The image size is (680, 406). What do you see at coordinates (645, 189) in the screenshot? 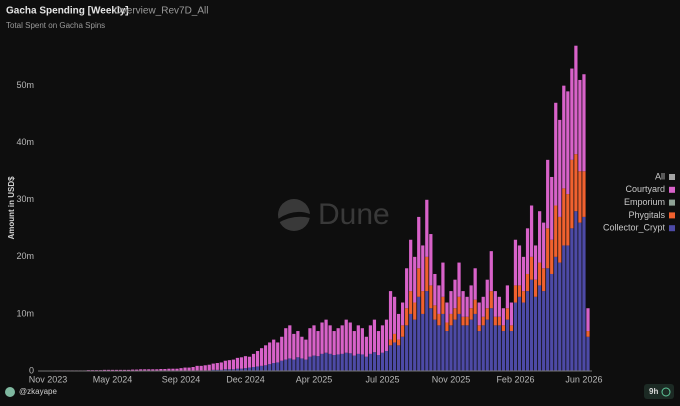
I see `legend-label: Courtyard` at bounding box center [645, 189].